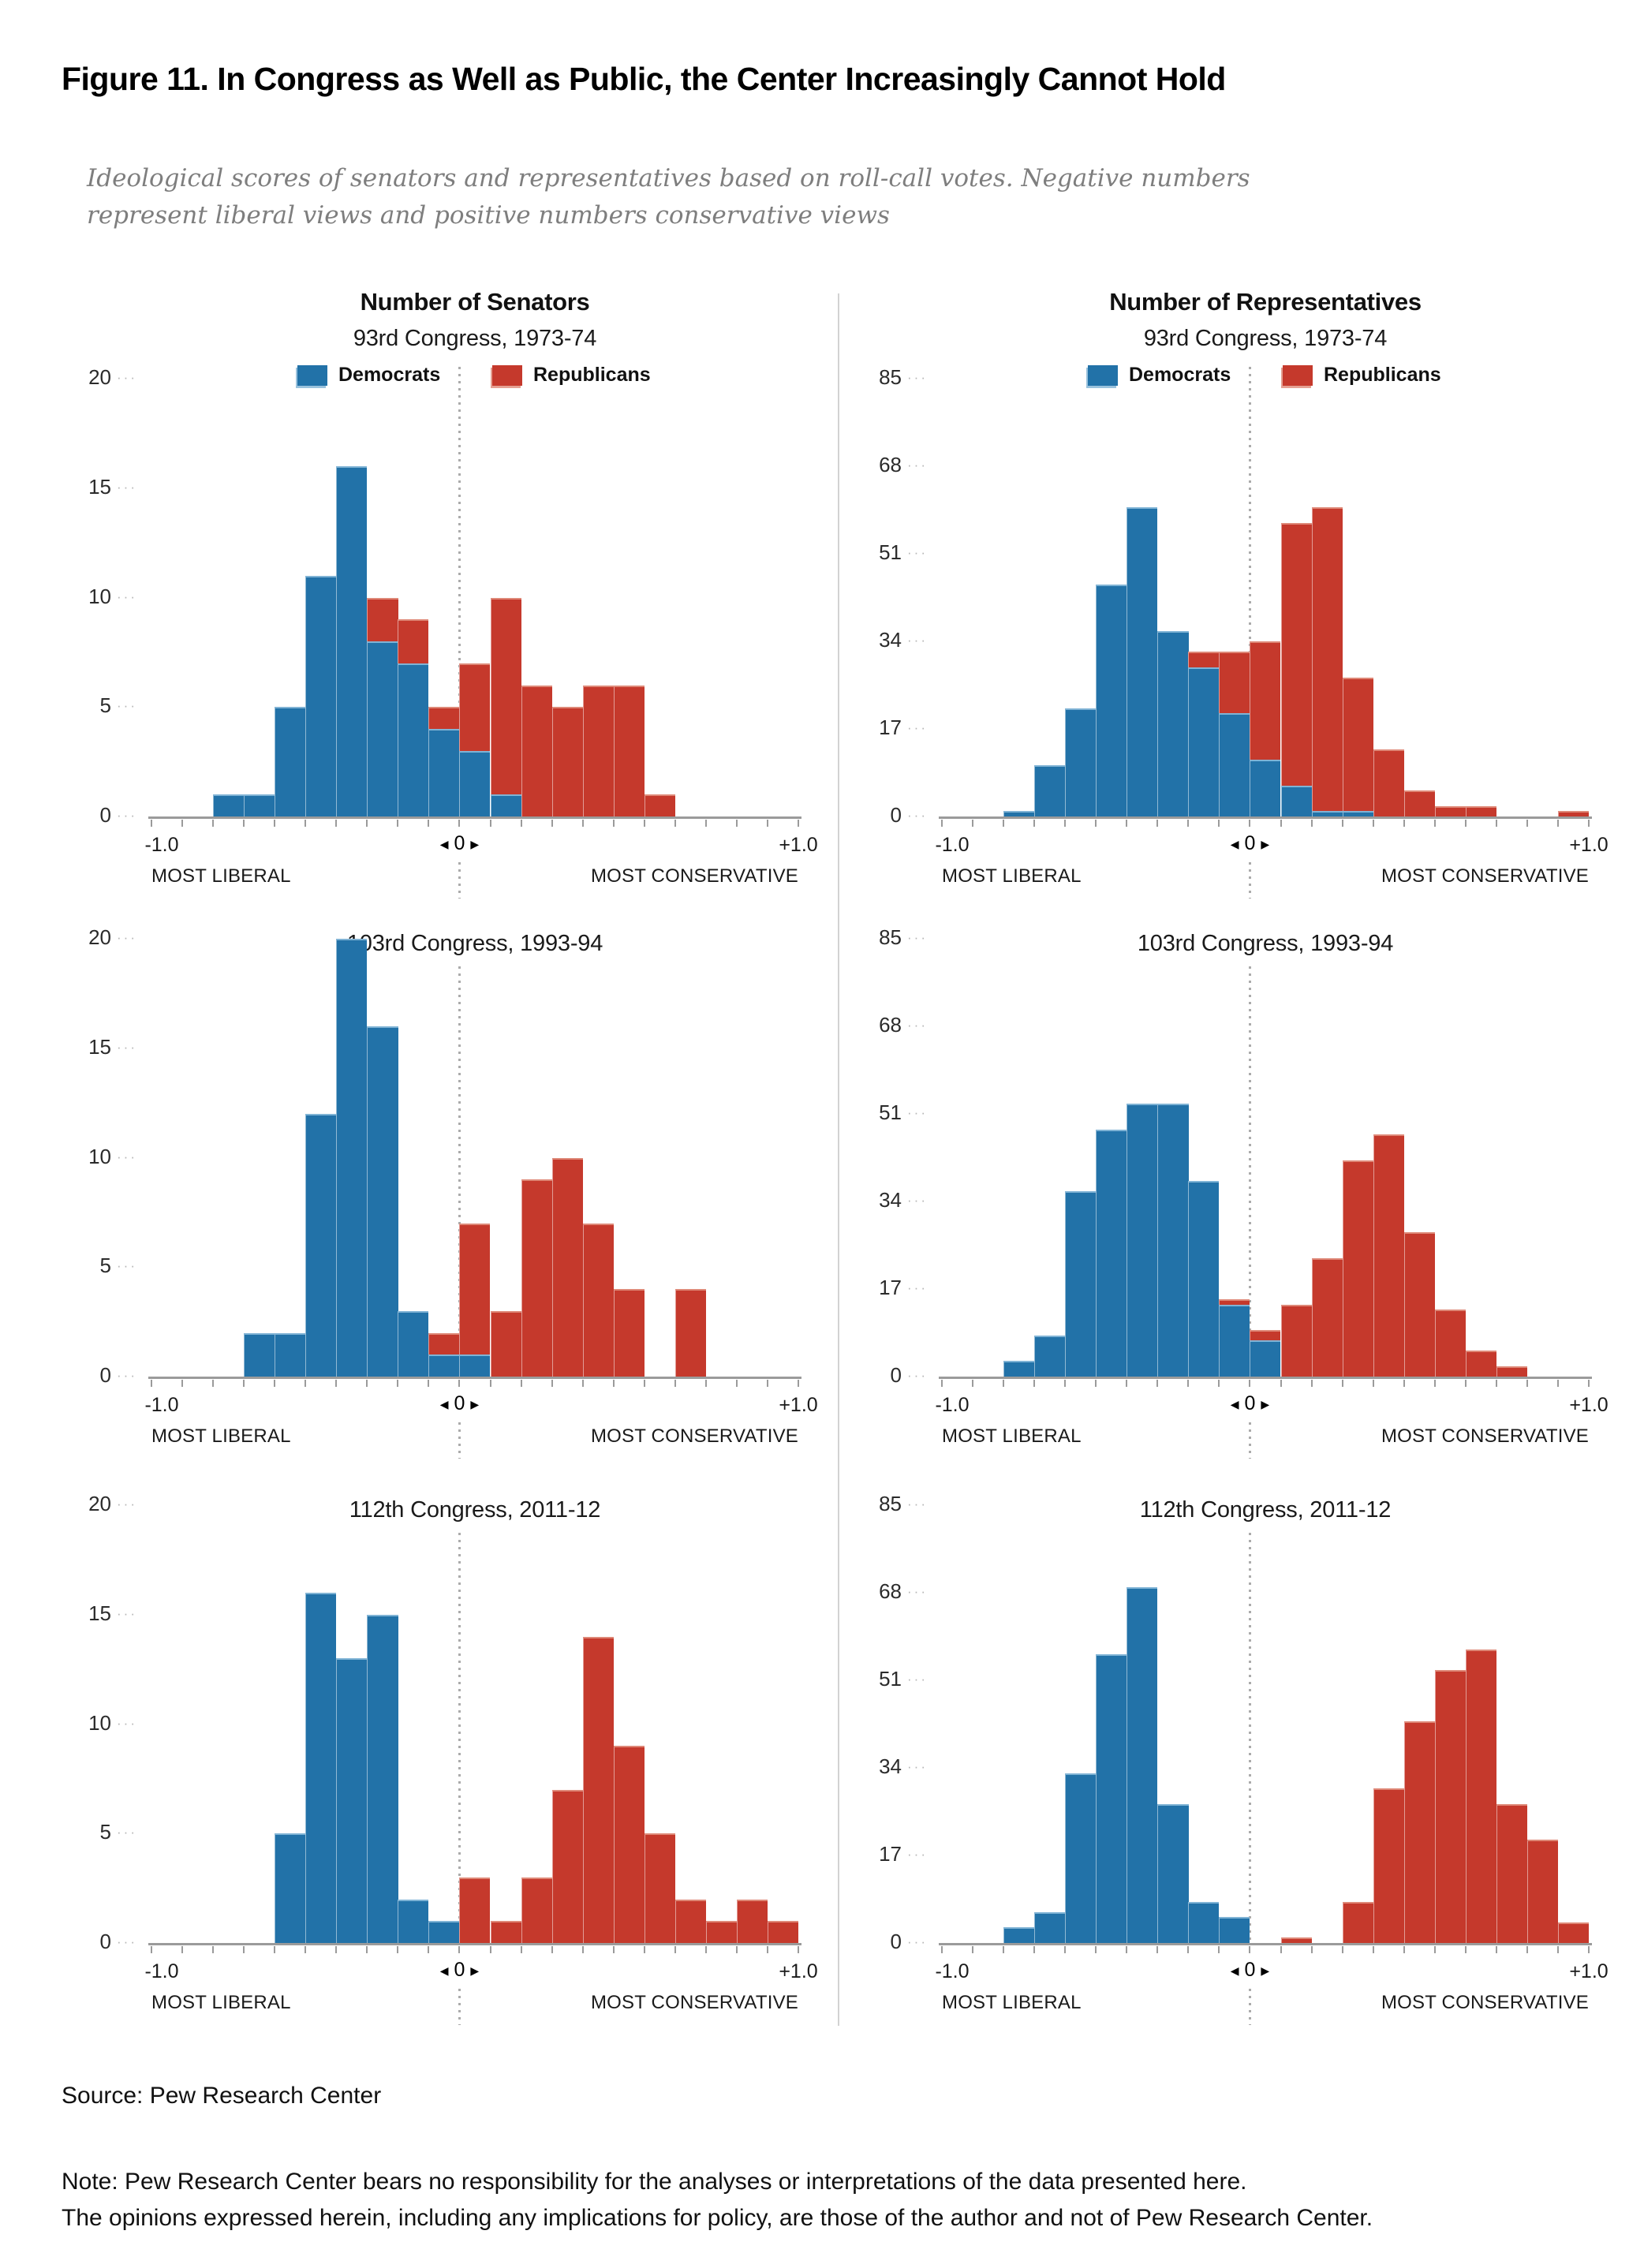 This screenshot has height=2268, width=1644. Describe the element at coordinates (890, 727) in the screenshot. I see `y-axis-label-value: 17` at that location.